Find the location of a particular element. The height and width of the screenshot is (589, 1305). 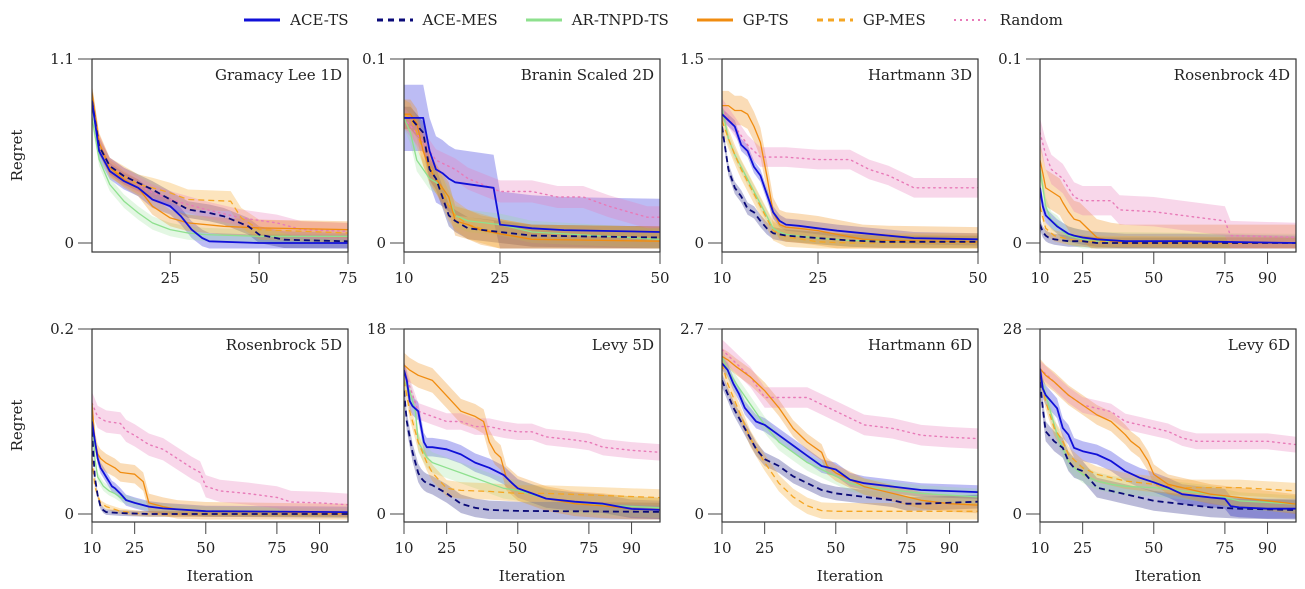

legend-label: ACE-TS is located at coordinates (319, 20).